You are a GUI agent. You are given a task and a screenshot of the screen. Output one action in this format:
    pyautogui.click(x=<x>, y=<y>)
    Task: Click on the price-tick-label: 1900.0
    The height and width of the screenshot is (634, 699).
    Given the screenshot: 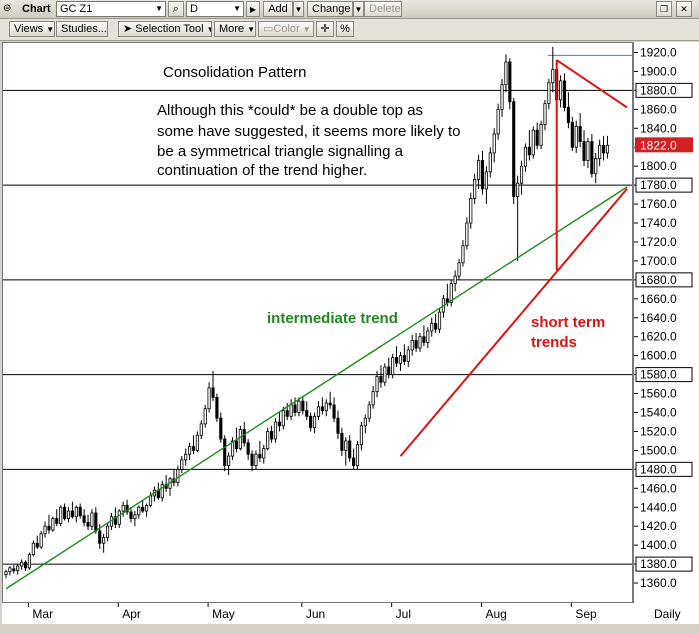 What is the action you would take?
    pyautogui.click(x=658, y=71)
    